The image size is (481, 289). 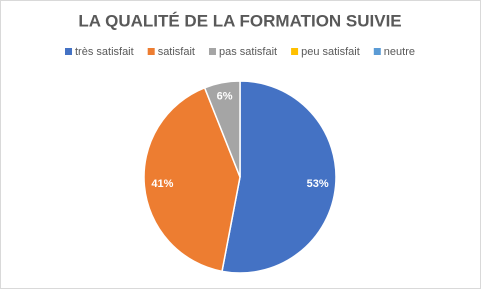 What do you see at coordinates (162, 184) in the screenshot?
I see `data-label: 41%` at bounding box center [162, 184].